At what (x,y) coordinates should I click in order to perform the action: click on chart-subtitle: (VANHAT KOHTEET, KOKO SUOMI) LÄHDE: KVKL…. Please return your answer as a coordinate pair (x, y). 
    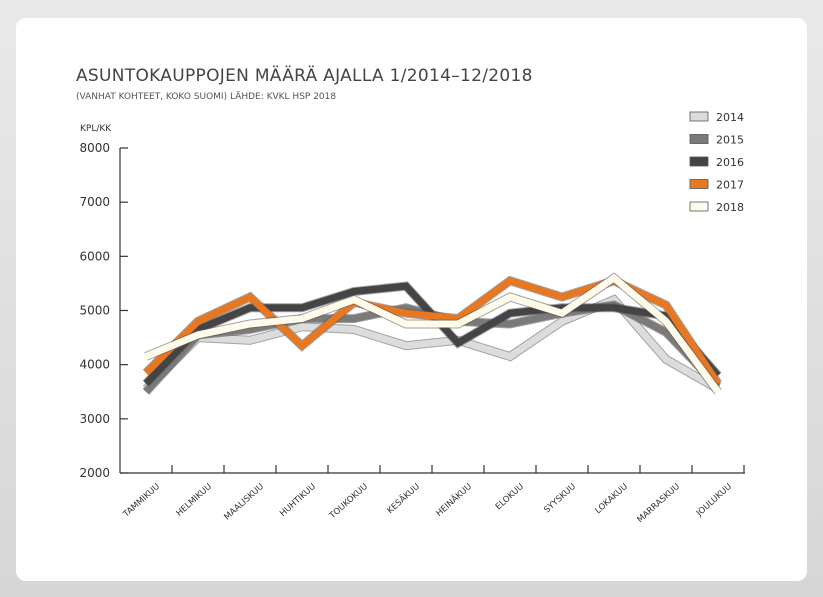
    Looking at the image, I should click on (206, 97).